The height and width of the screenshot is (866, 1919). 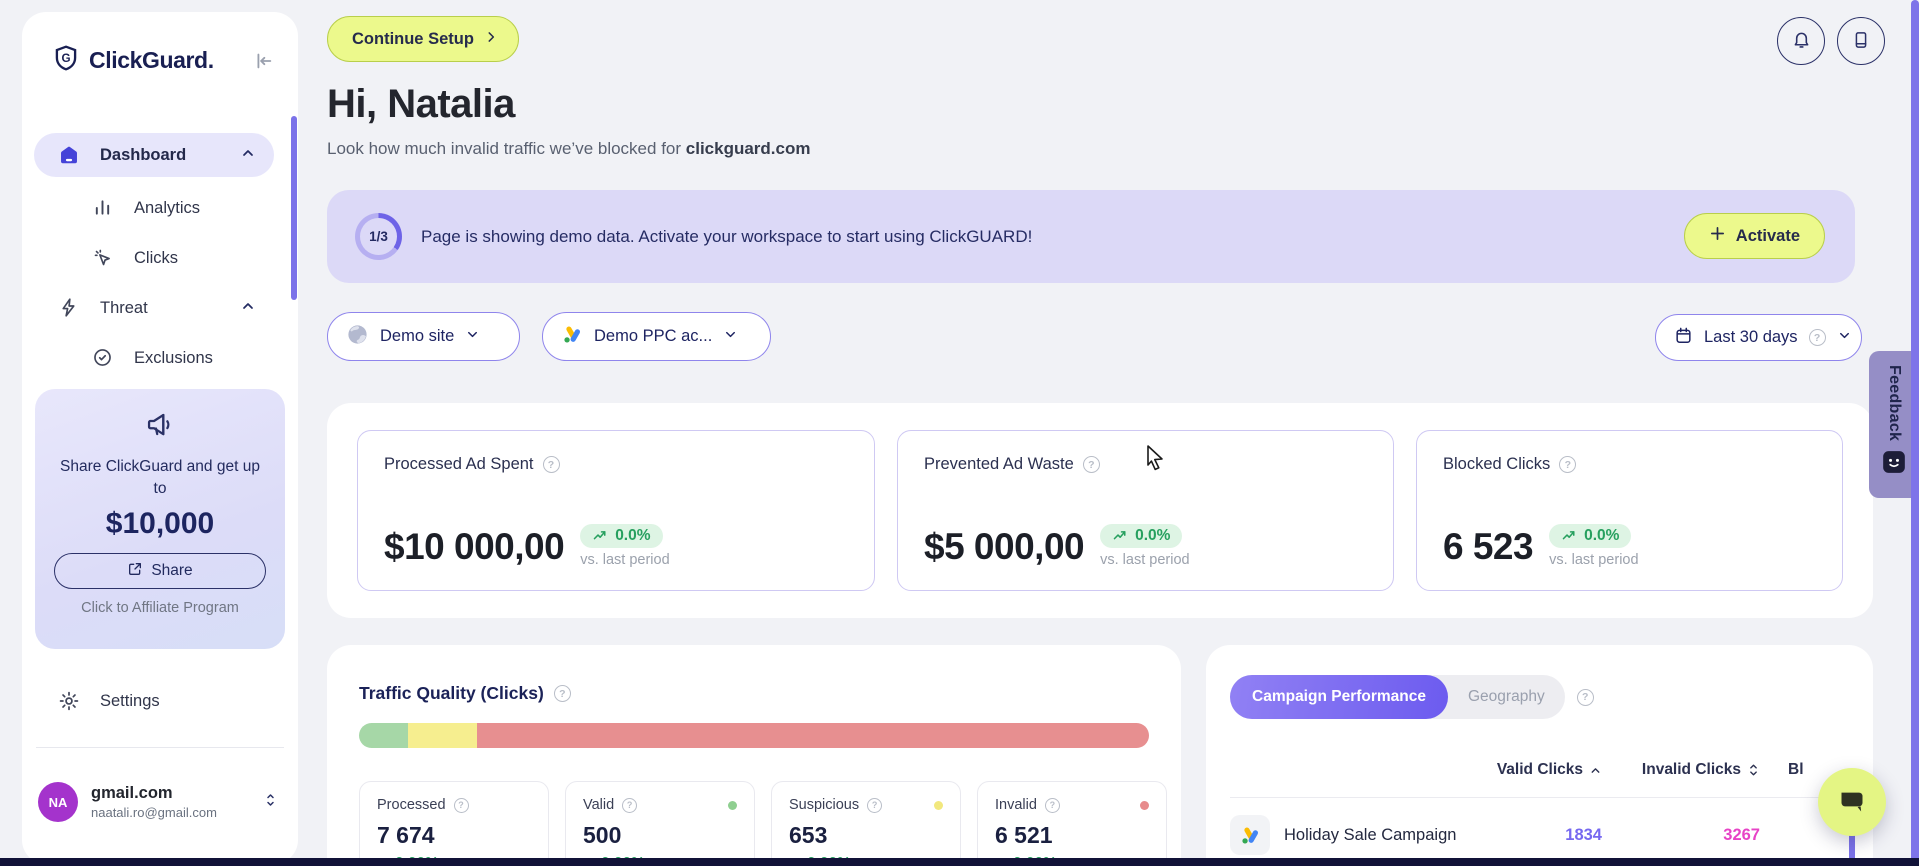 What do you see at coordinates (103, 358) in the screenshot?
I see `badge-check-icon` at bounding box center [103, 358].